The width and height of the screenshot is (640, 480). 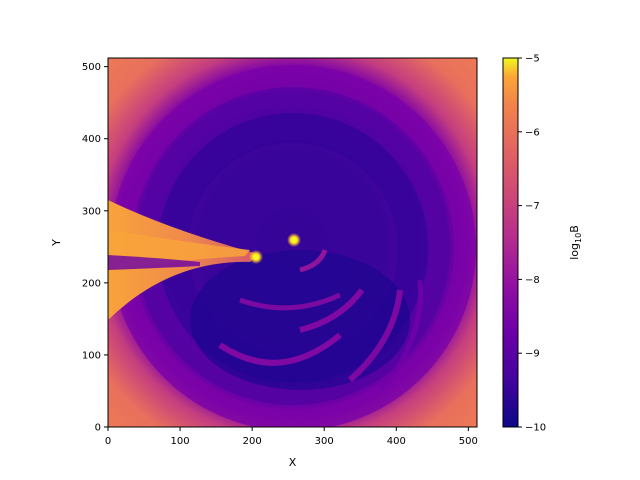 What do you see at coordinates (154, 262) in the screenshot?
I see `jet-stripe` at bounding box center [154, 262].